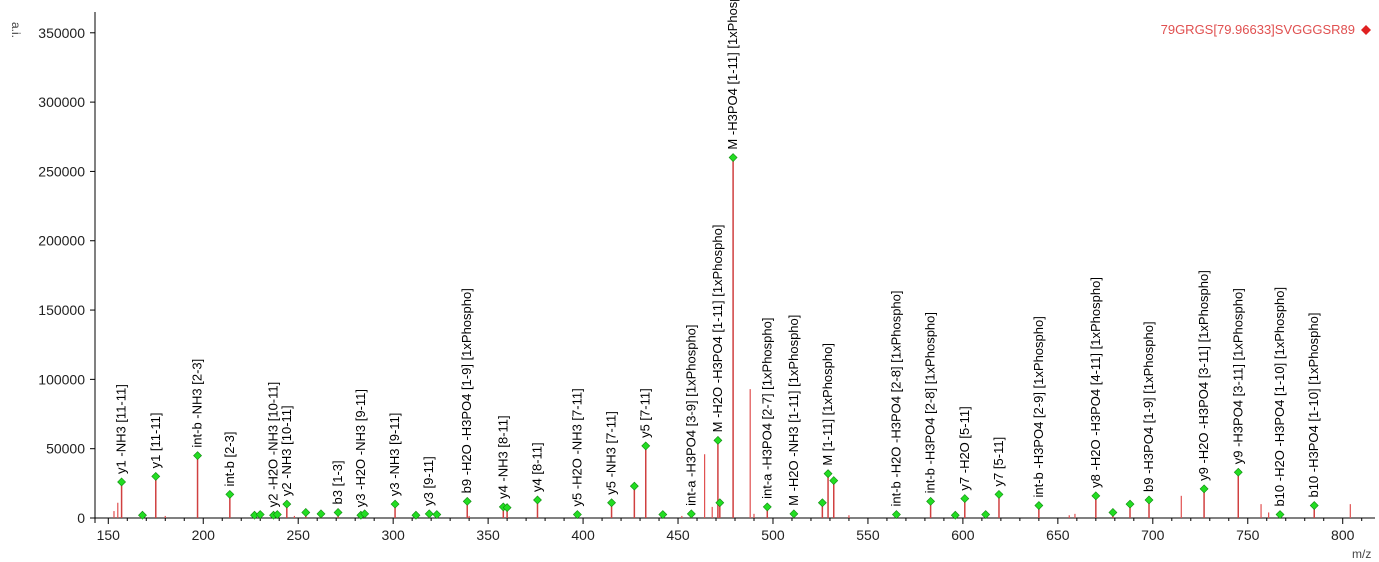 Image resolution: width=1379 pixels, height=562 pixels. I want to click on peak-label: int-b -H2O -H3PO4 [2-8] [1xPhospho], so click(895, 398).